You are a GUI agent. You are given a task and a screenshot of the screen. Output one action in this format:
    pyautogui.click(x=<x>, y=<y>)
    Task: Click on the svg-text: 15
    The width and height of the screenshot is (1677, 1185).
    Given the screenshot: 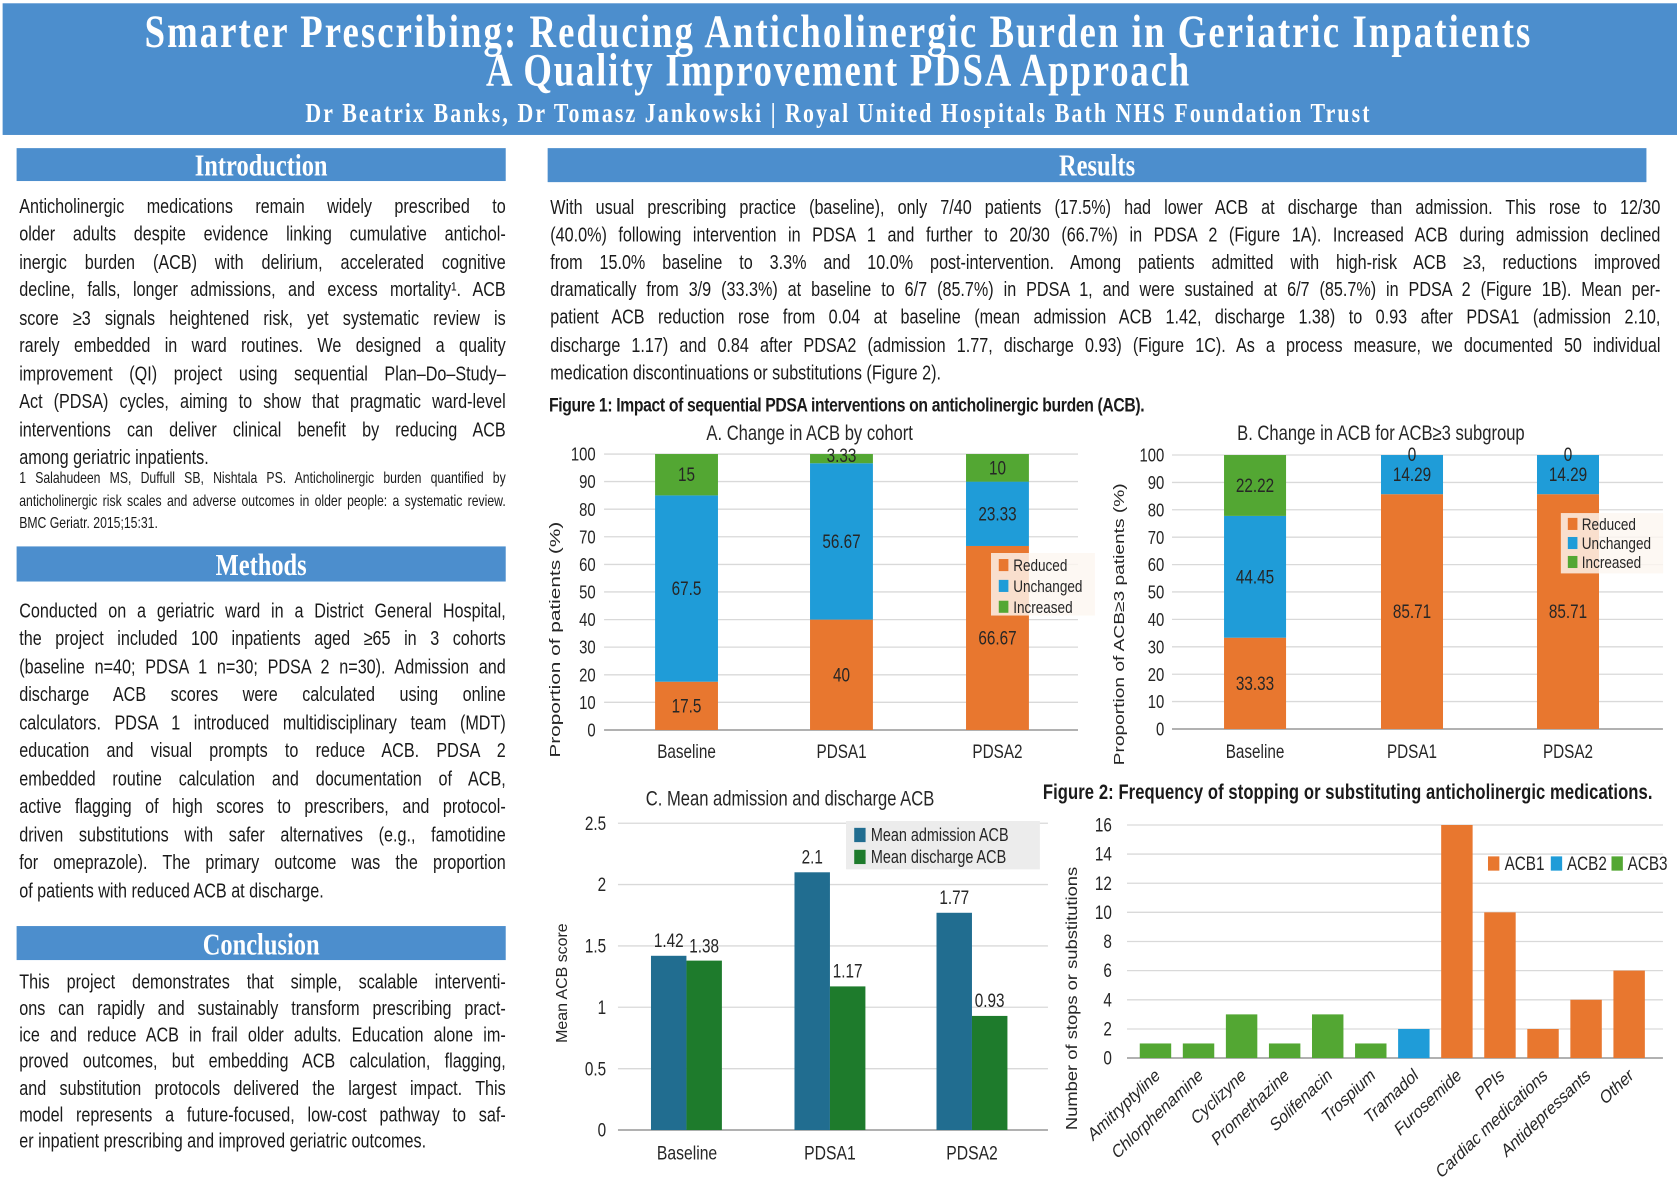 What is the action you would take?
    pyautogui.click(x=686, y=475)
    